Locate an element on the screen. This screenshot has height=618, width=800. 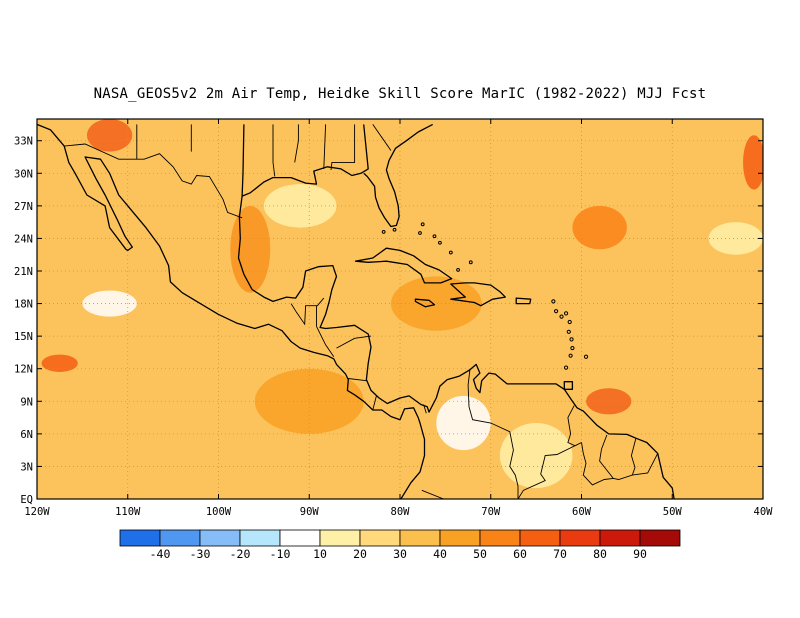
ga-sc-border is located at coordinates (382, 137).